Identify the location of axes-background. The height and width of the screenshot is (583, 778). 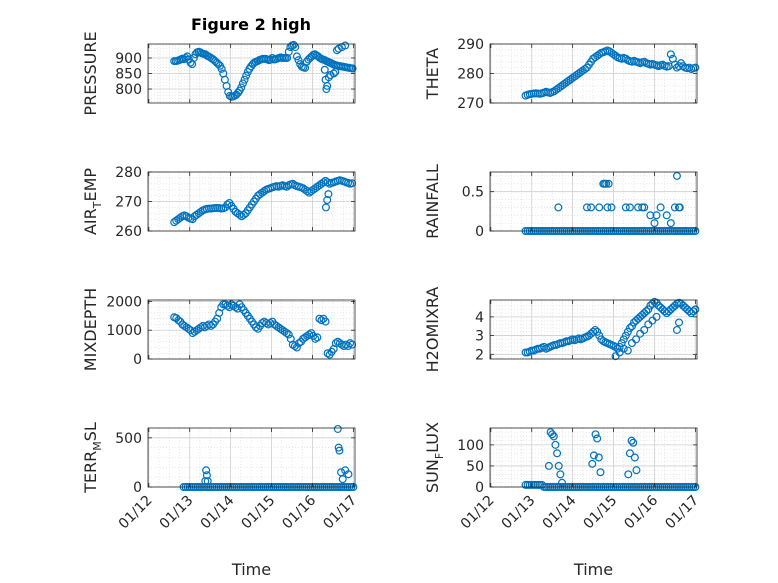
(251, 329).